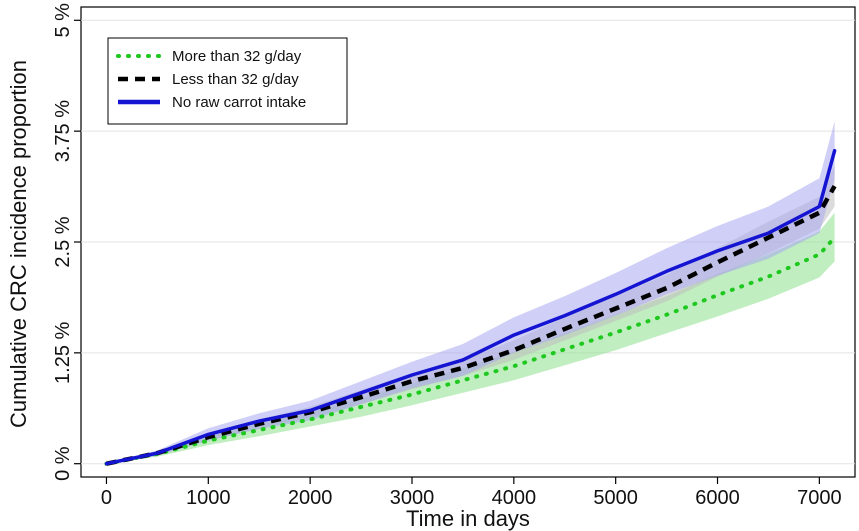  Describe the element at coordinates (235, 79) in the screenshot. I see `legend-label-less: Less than 32 g/day` at that location.